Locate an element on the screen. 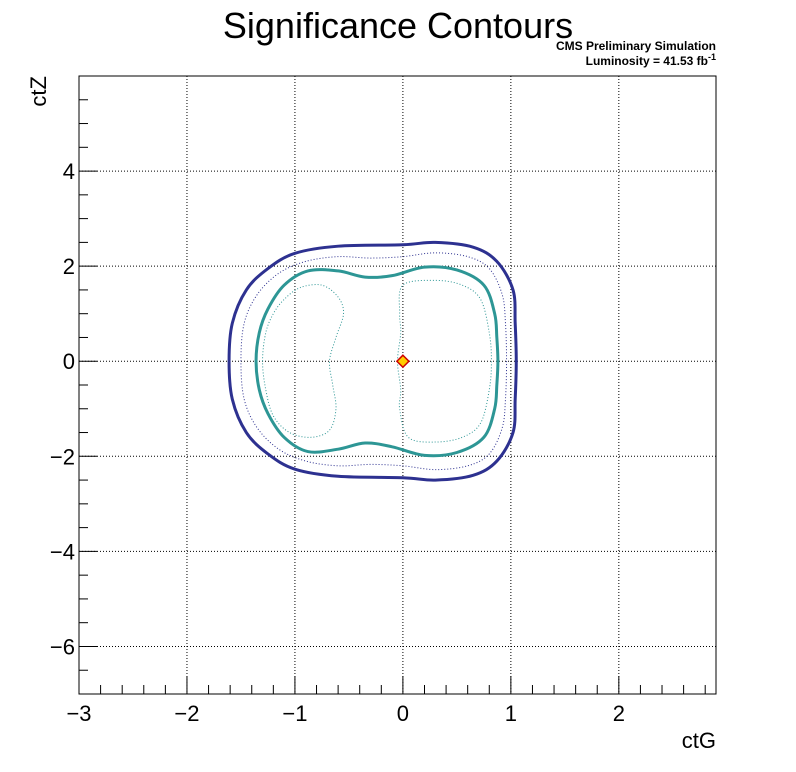 The image size is (796, 772). contours is located at coordinates (372, 361).